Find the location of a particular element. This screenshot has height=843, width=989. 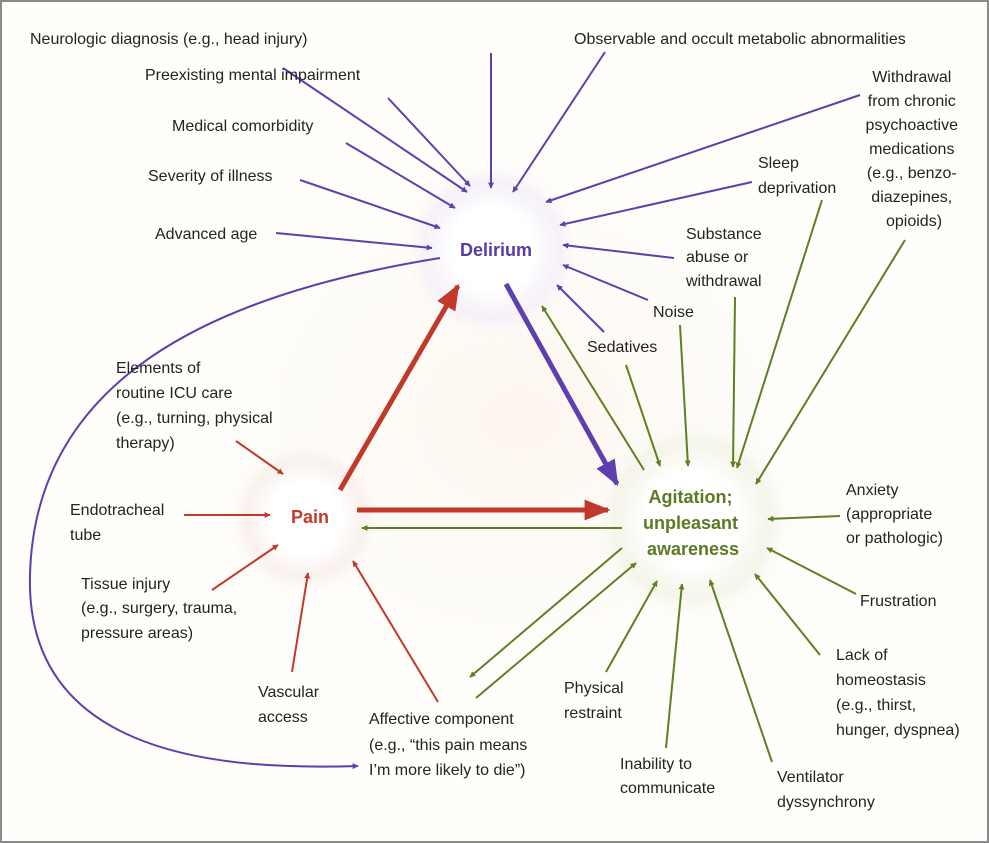

arrow-sleep-agitation is located at coordinates (779, 334).